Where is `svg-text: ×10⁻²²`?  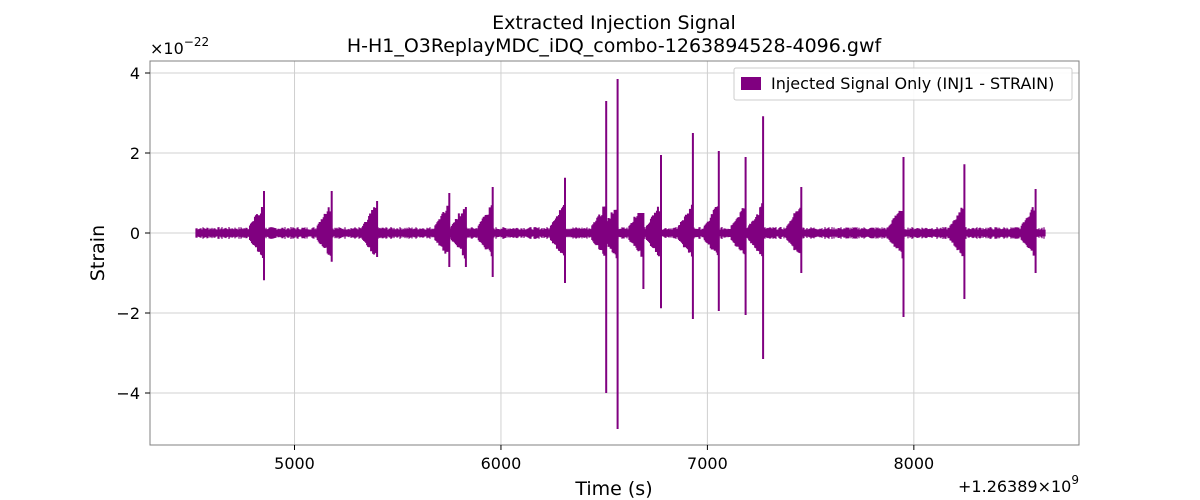
svg-text: ×10⁻²² is located at coordinates (179, 46).